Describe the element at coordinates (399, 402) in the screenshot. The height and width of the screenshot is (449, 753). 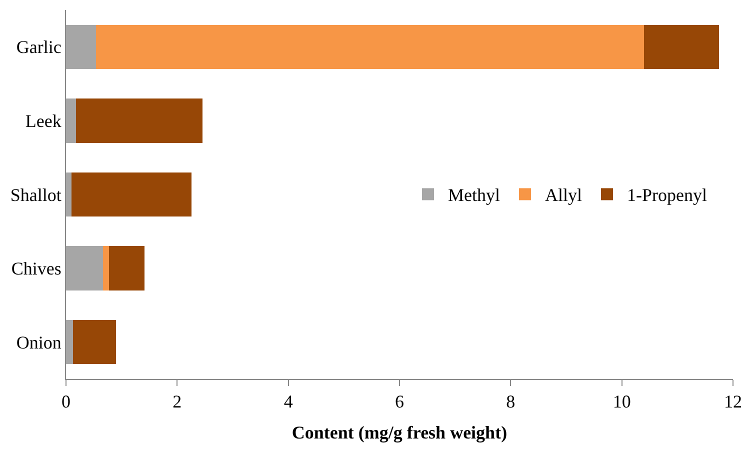
I see `x-tick-label: 6` at that location.